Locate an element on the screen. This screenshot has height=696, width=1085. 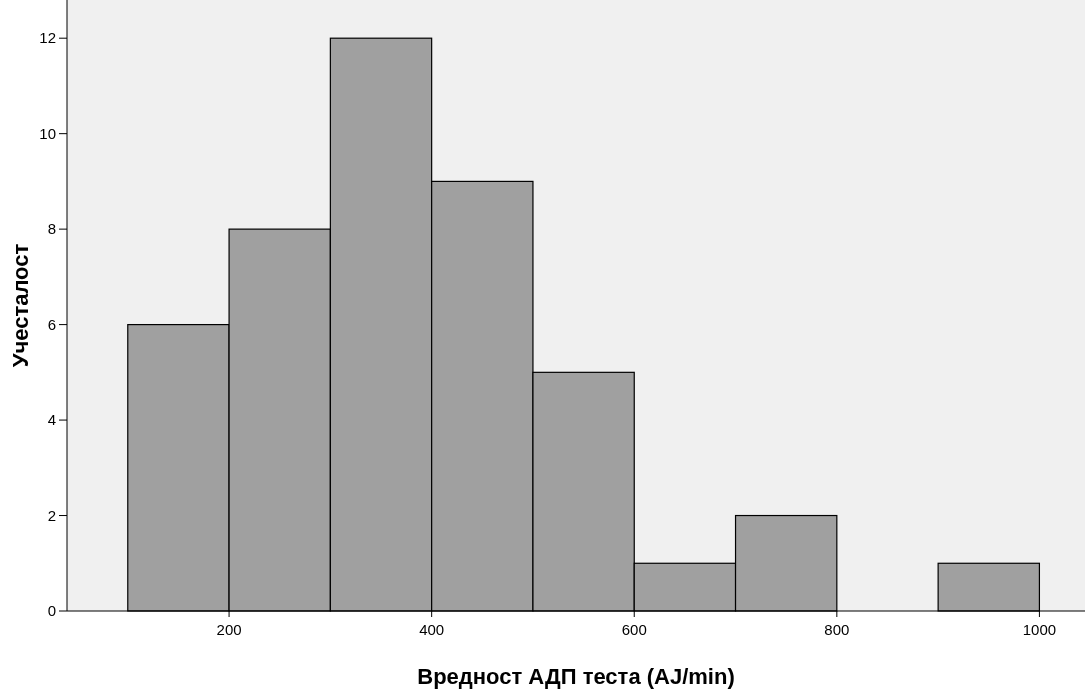
x-axis-title: Вредност АДП теста (AJ/min) is located at coordinates (576, 676).